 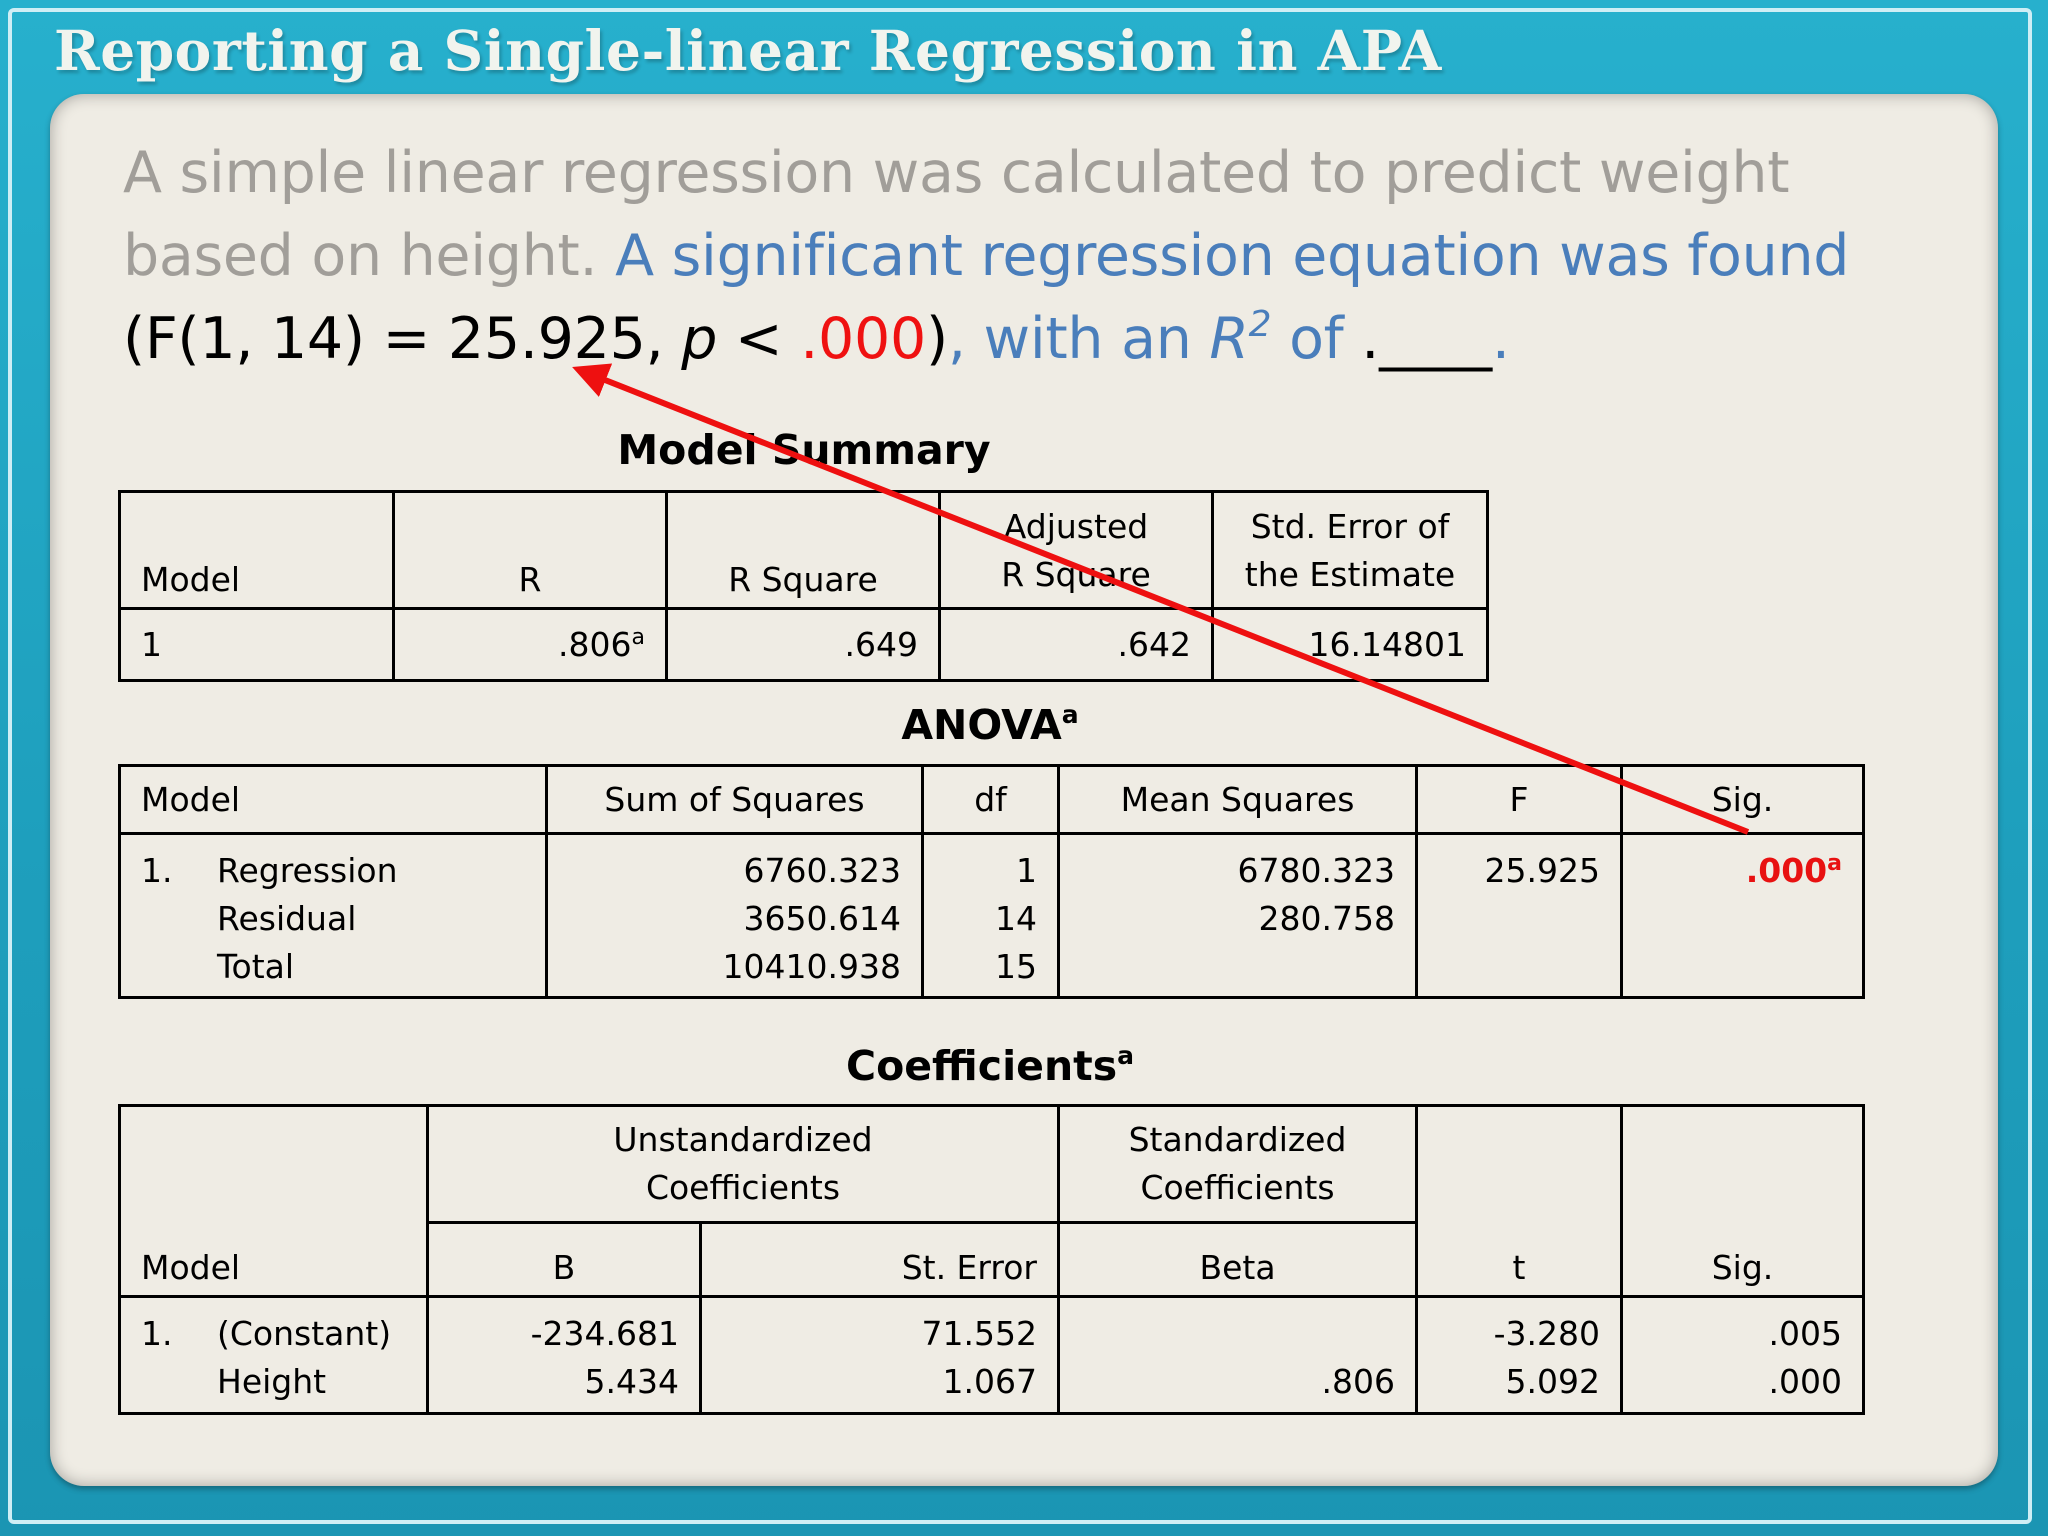 What do you see at coordinates (863, 339) in the screenshot?
I see `sentence-p-value: .000` at bounding box center [863, 339].